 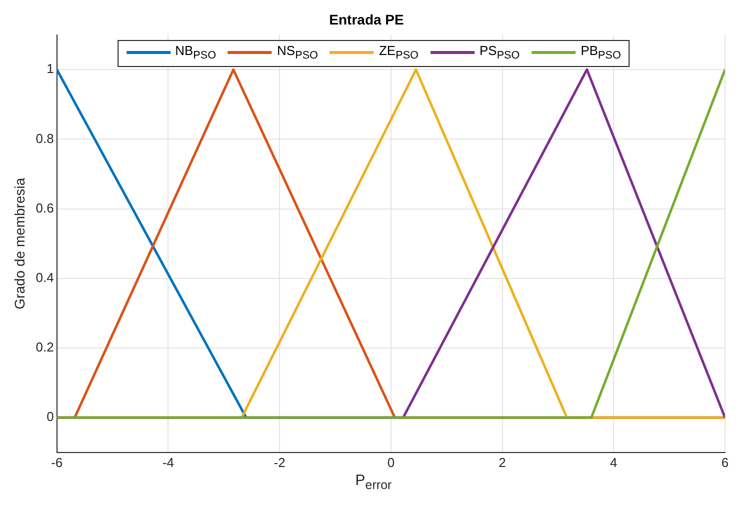 I want to click on x-tick-label: 0, so click(x=391, y=462).